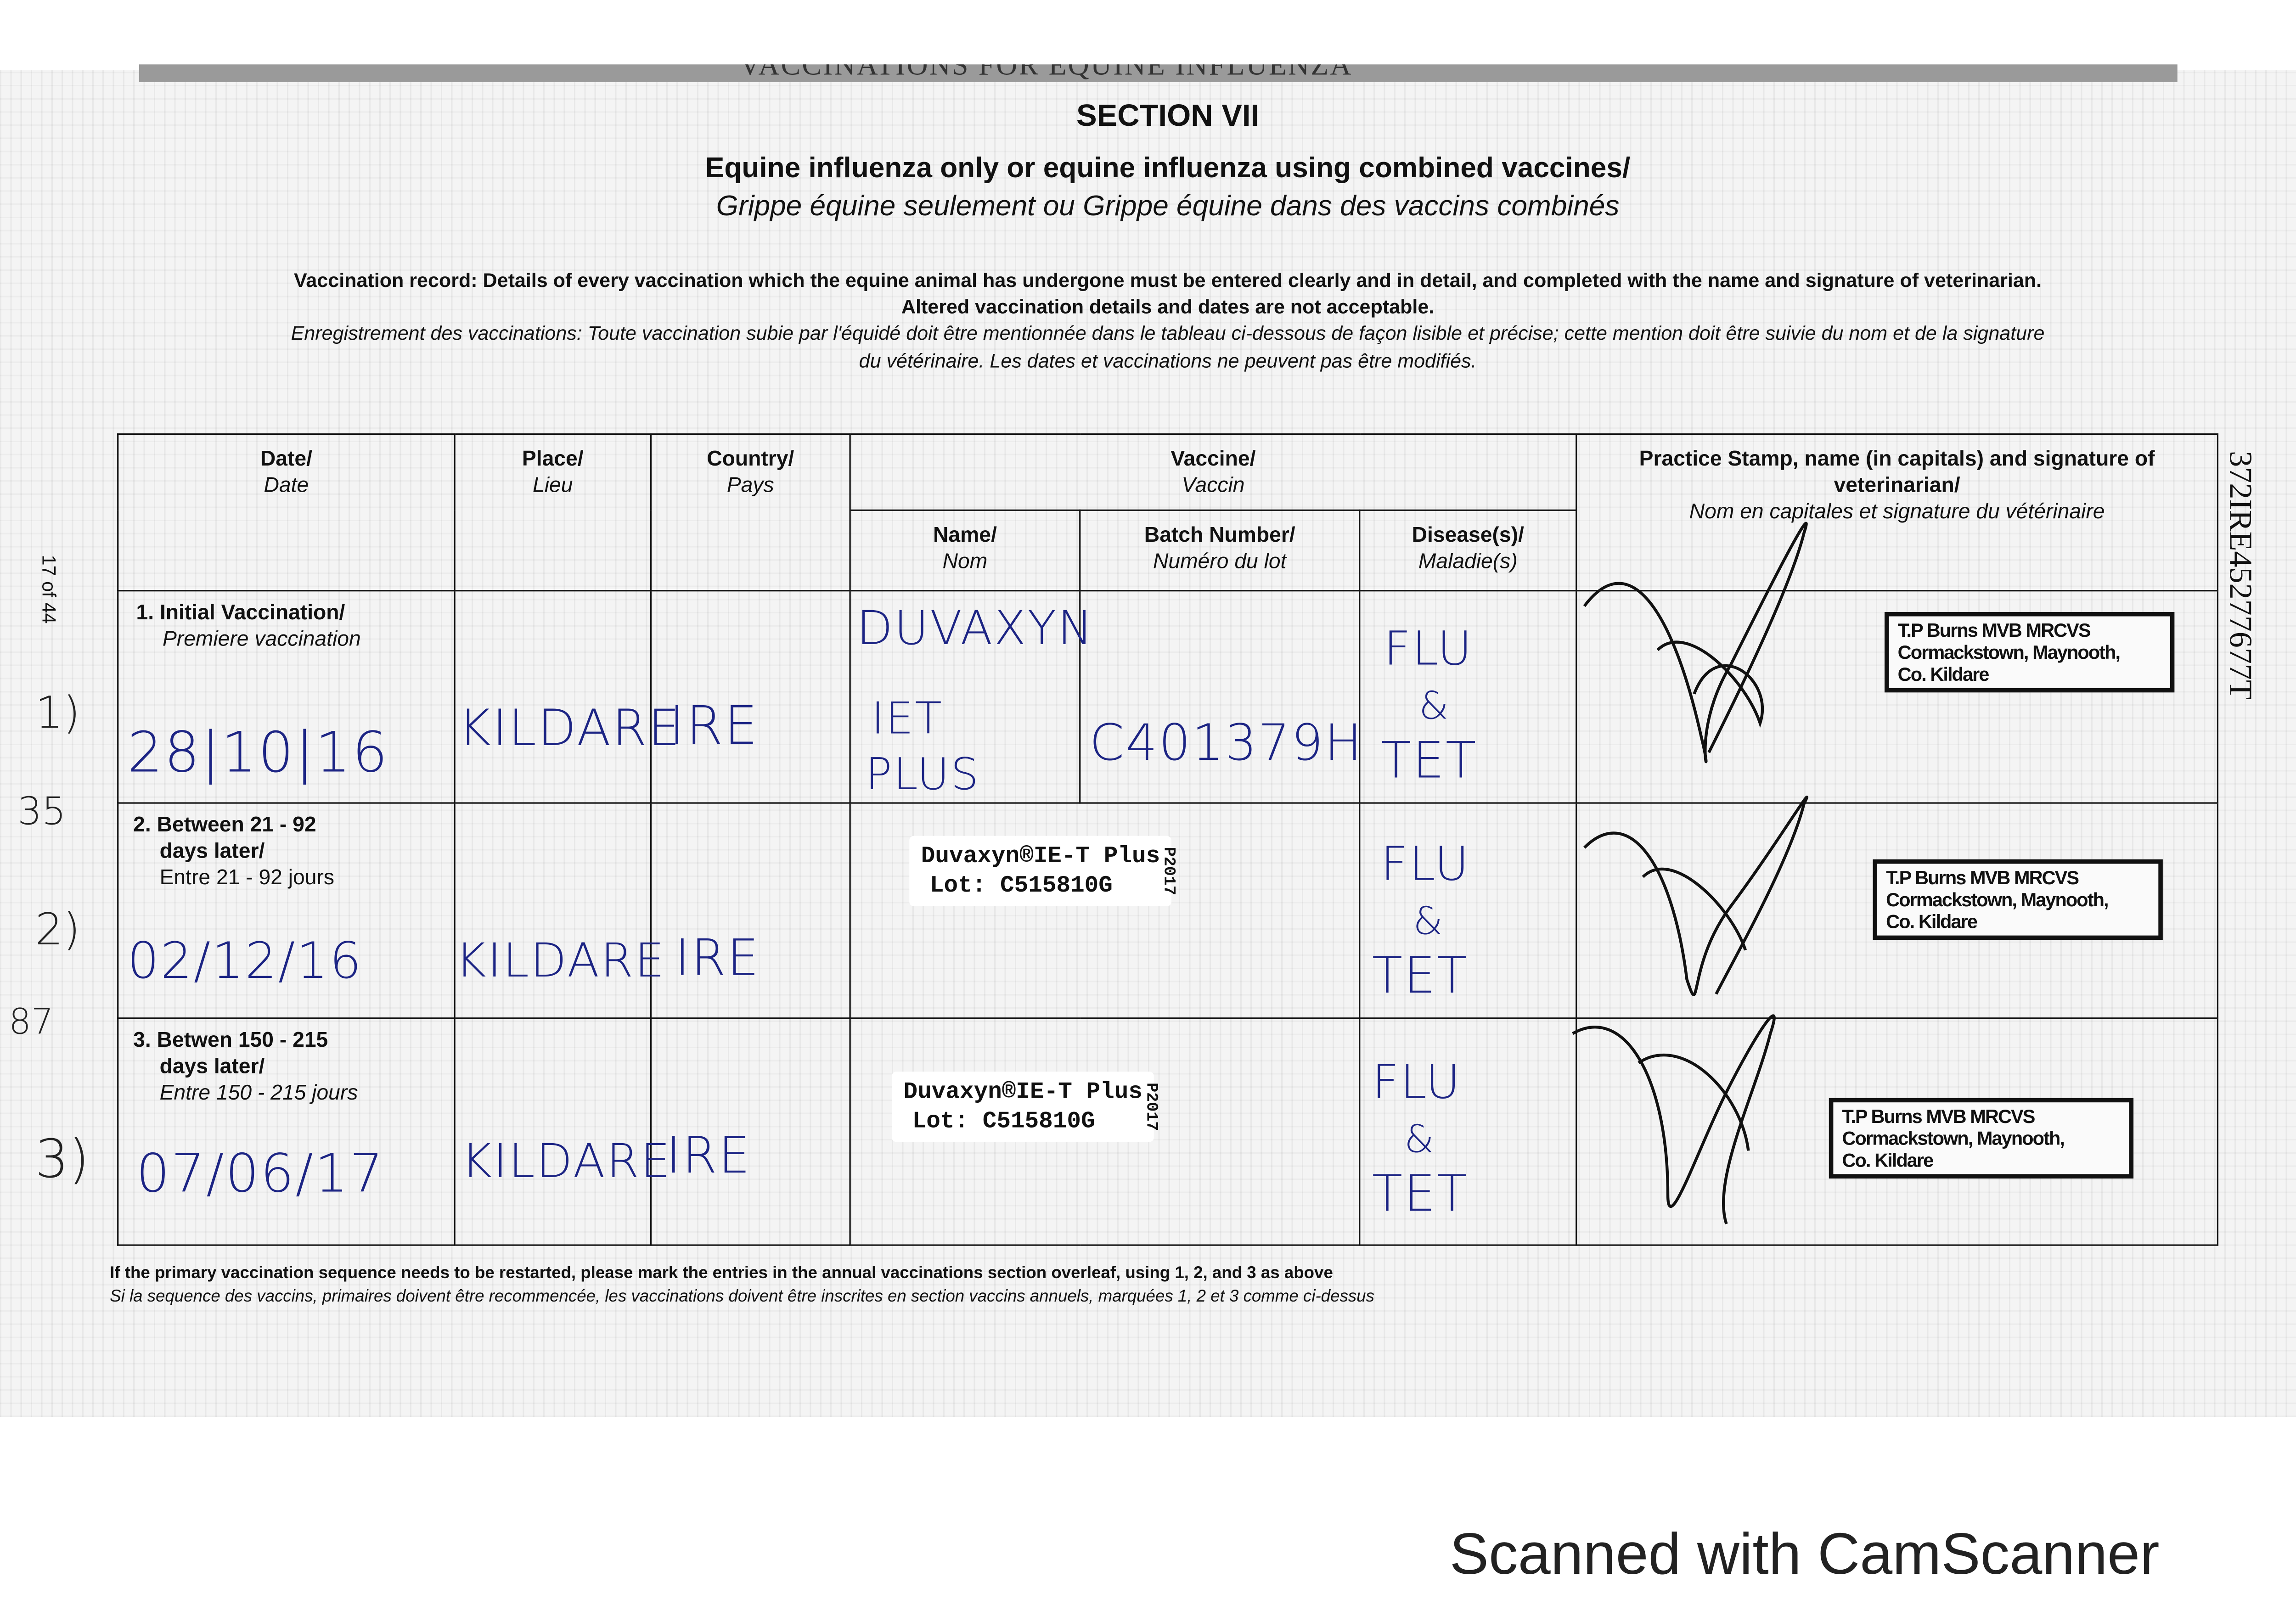 The image size is (2296, 1622). Describe the element at coordinates (245, 962) in the screenshot. I see `date-value: 02/12/16` at that location.